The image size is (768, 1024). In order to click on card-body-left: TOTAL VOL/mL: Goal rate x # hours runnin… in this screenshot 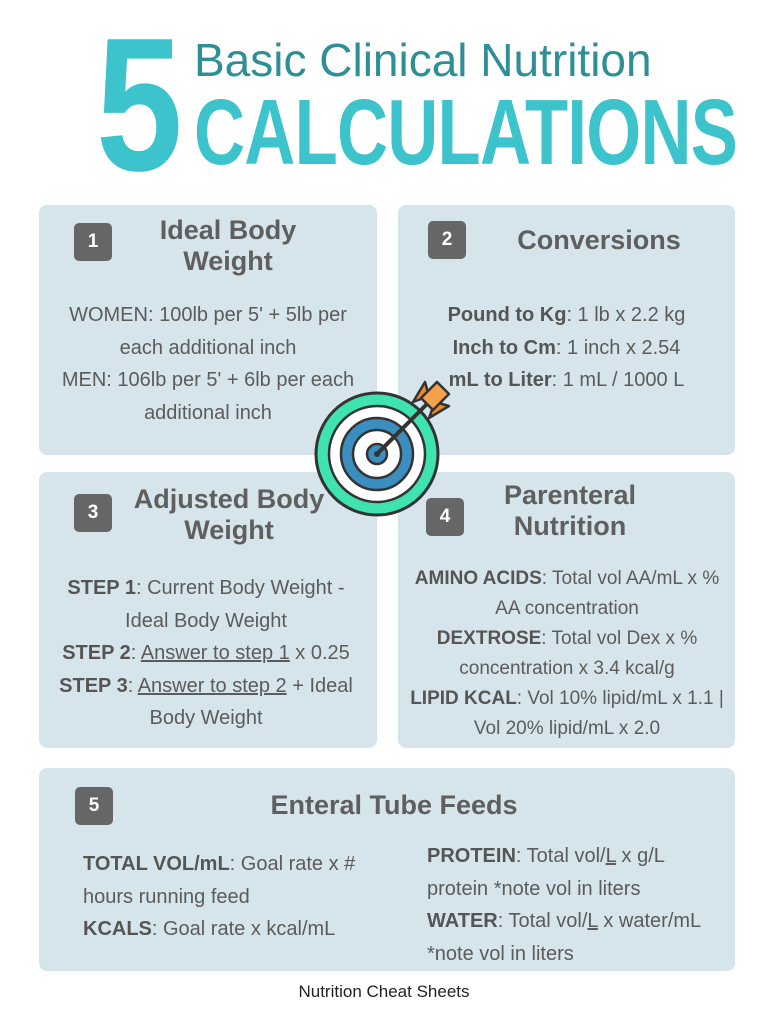, I will do `click(233, 897)`.